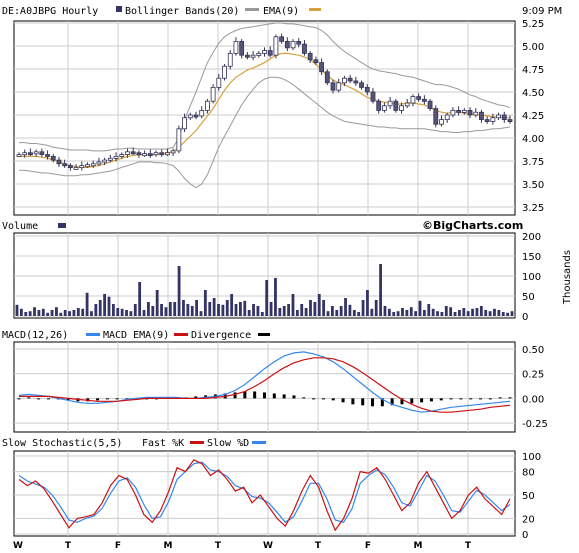  I want to click on volume-tick-label: 50, so click(528, 297).